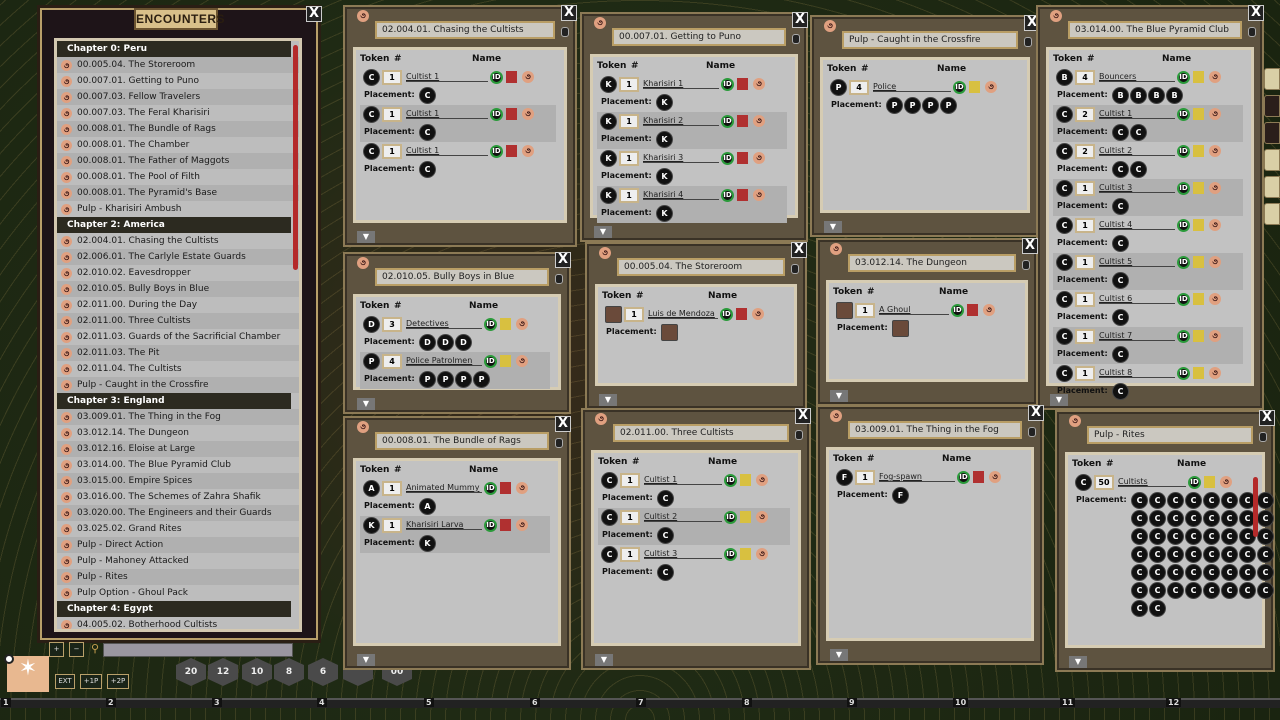 This screenshot has height=720, width=1280. Describe the element at coordinates (91, 681) in the screenshot. I see `modifier-button-1: +1P` at that location.